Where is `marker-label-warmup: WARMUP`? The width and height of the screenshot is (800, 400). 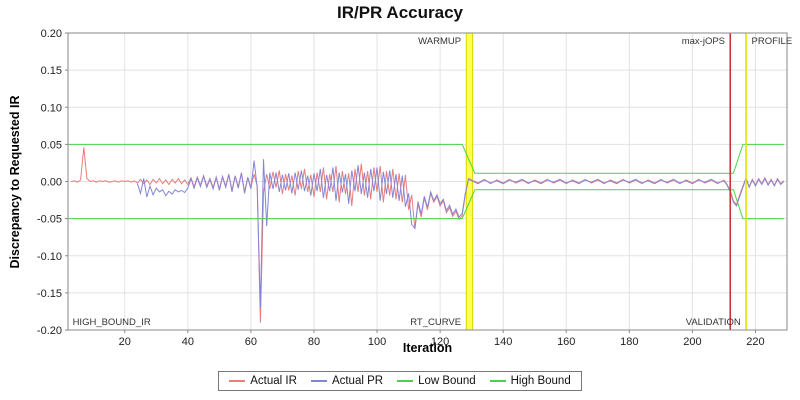
marker-label-warmup: WARMUP is located at coordinates (439, 41).